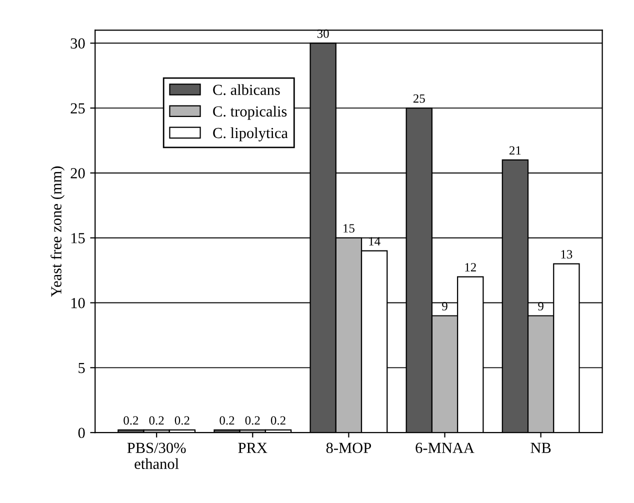 This screenshot has width=634, height=503. What do you see at coordinates (57, 231) in the screenshot?
I see `y-axis-title: Yeast free zone (mm)` at bounding box center [57, 231].